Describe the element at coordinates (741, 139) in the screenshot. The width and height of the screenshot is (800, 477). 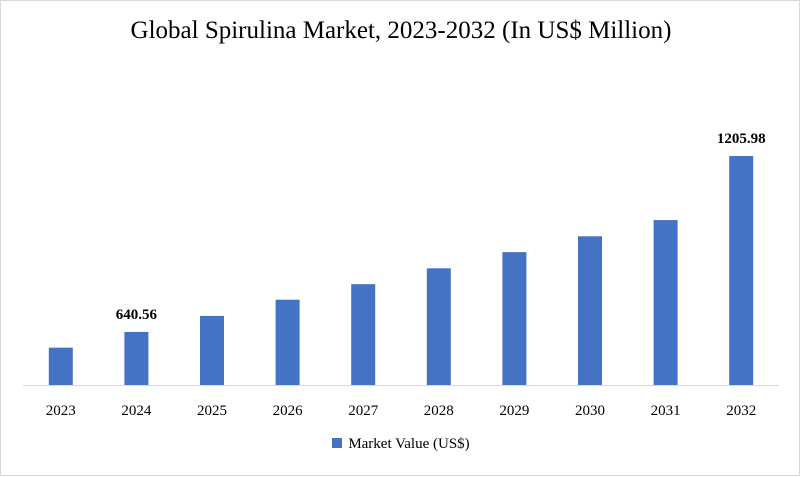
I see `data-label-2032: 1205.98` at that location.